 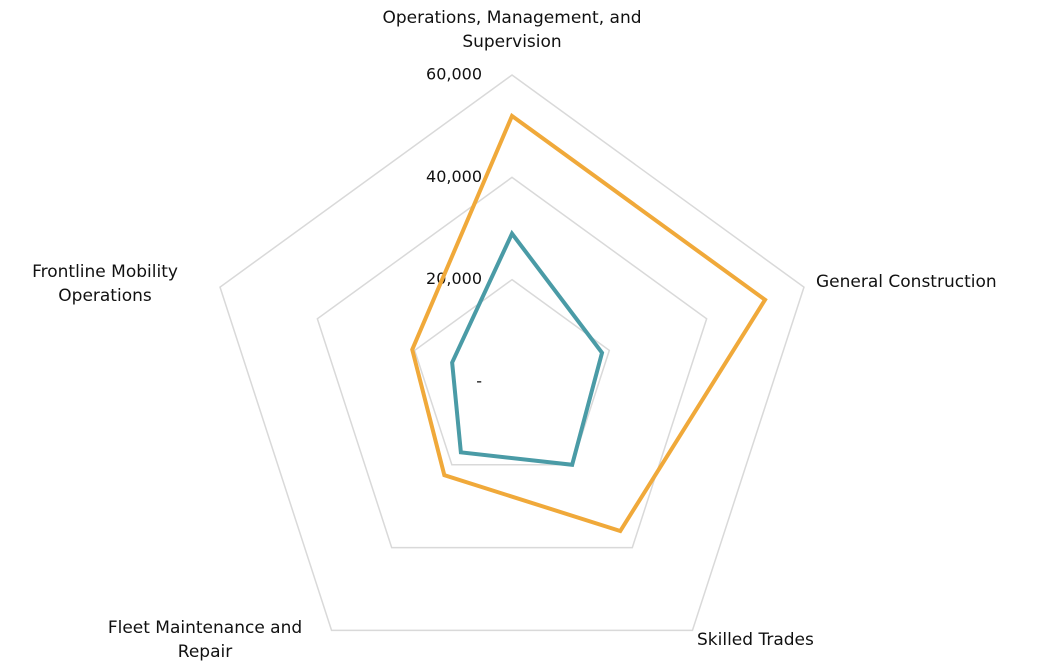 I want to click on category-label: Skilled Trades, so click(x=755, y=640).